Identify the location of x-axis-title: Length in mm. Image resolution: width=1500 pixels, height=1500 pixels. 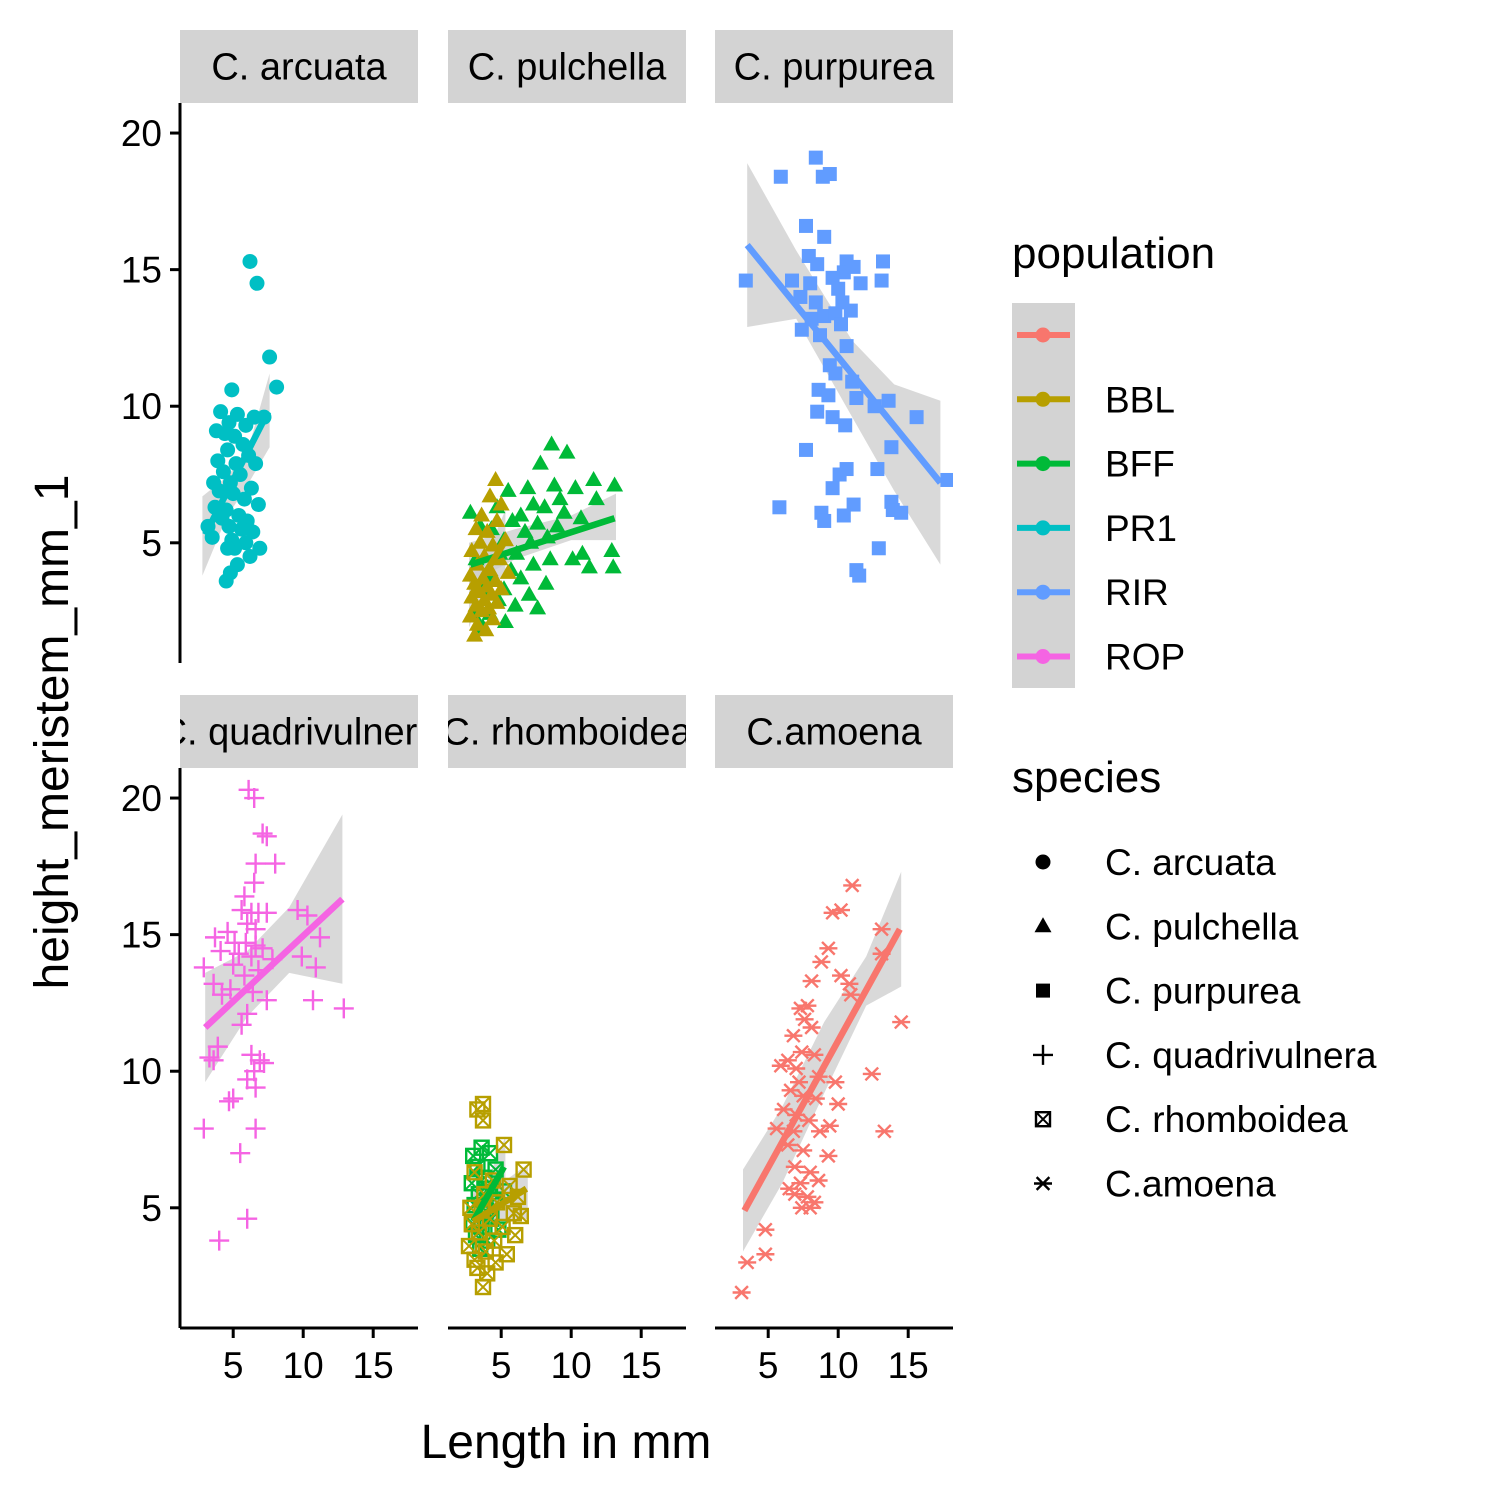
(566, 1442).